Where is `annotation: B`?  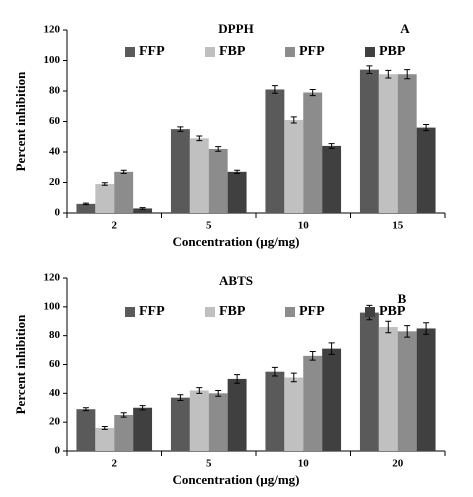 annotation: B is located at coordinates (402, 298).